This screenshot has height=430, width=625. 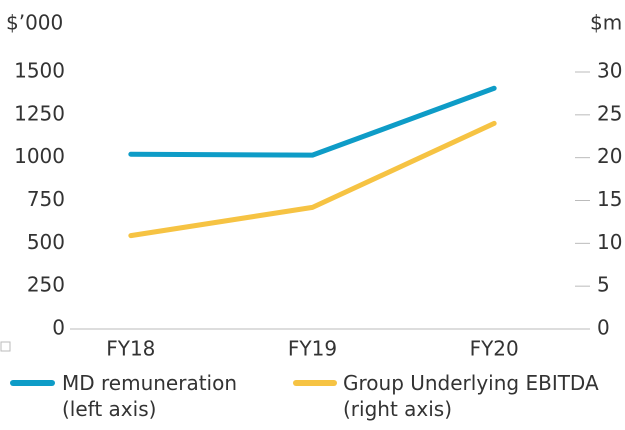 What do you see at coordinates (494, 349) in the screenshot?
I see `x-tick-label: FY20` at bounding box center [494, 349].